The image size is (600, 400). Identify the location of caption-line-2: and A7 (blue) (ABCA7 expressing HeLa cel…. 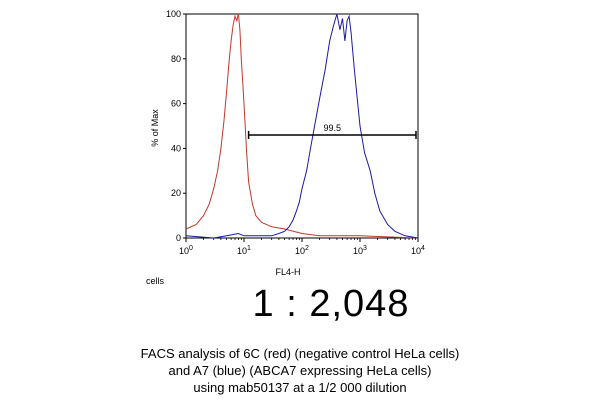
(300, 370).